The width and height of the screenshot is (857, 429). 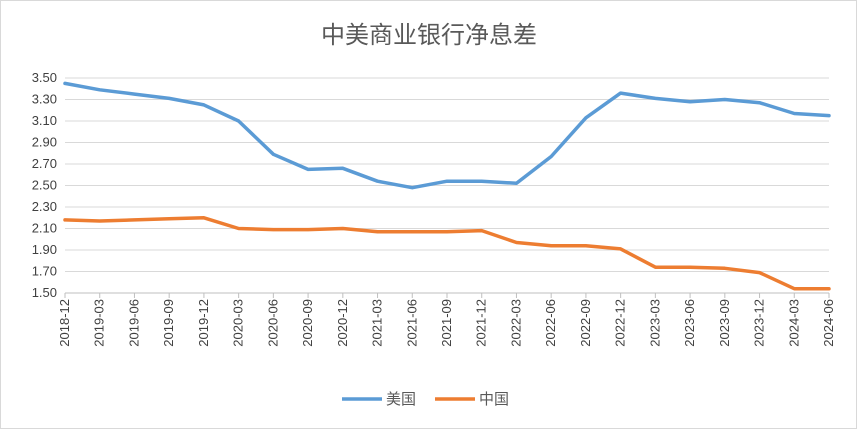 I want to click on x-tick-label: 2024-03, so click(x=793, y=323).